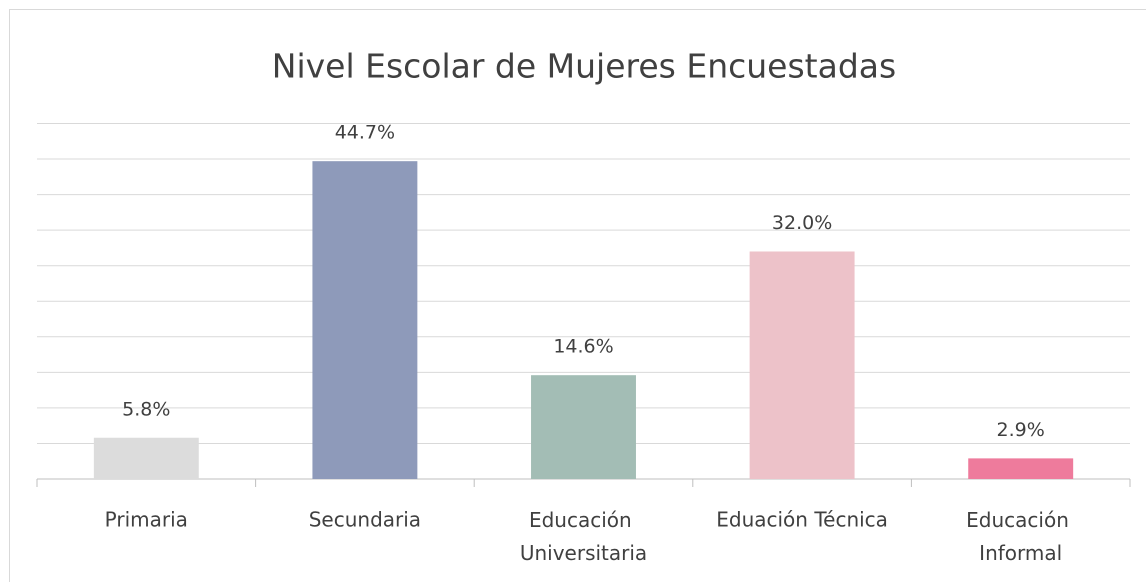 This screenshot has width=1146, height=582. I want to click on chart-title: Nivel Escolar de Mujeres Encuestadas, so click(584, 66).